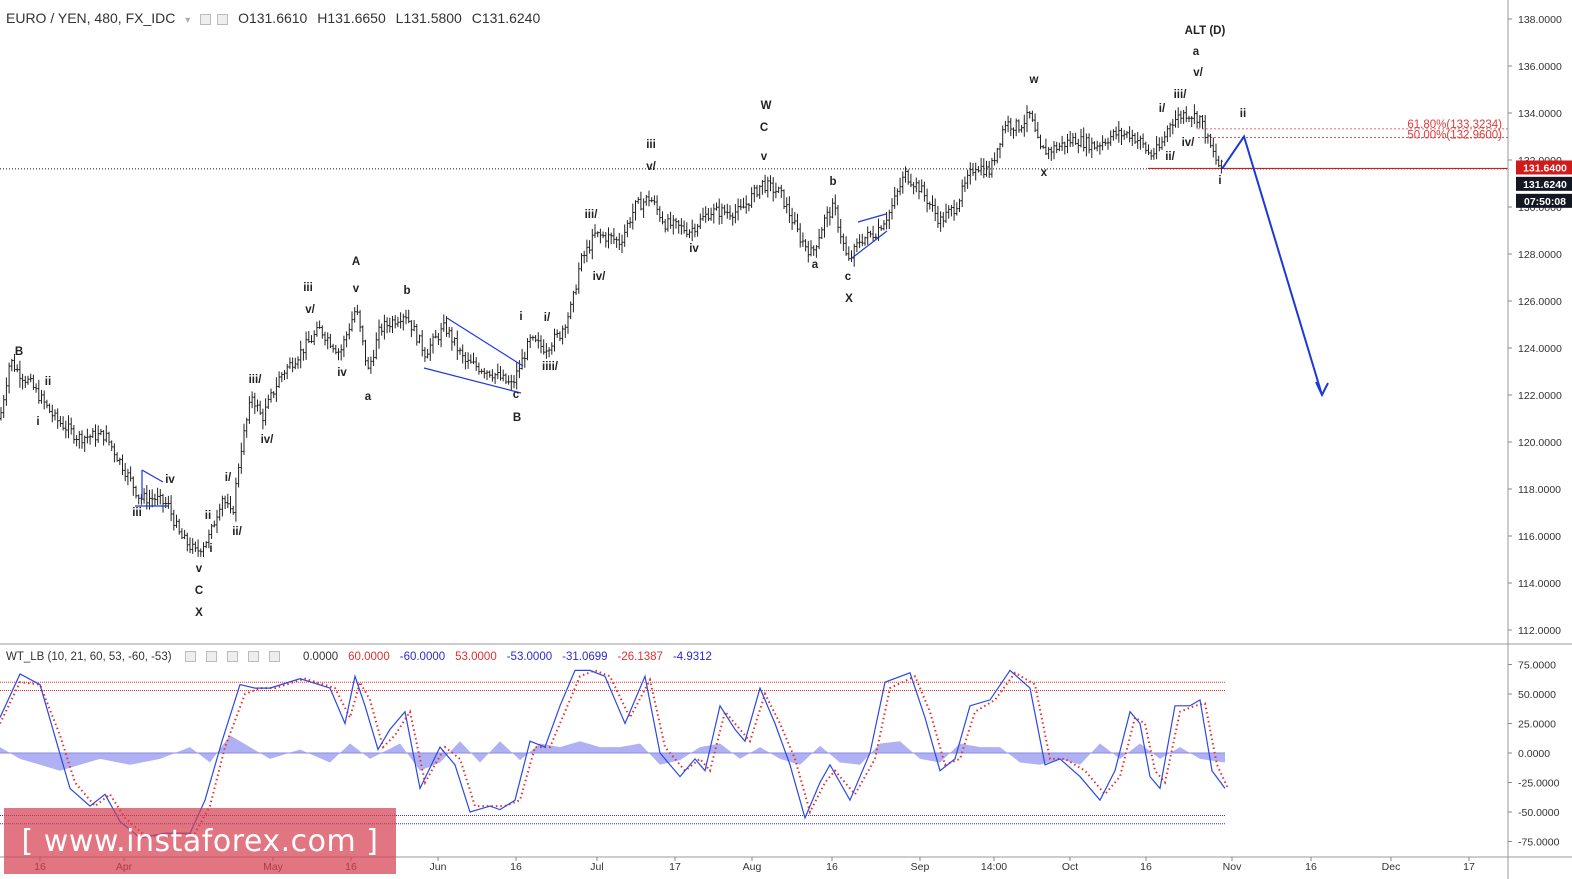  What do you see at coordinates (274, 657) in the screenshot?
I see `more-icon` at bounding box center [274, 657].